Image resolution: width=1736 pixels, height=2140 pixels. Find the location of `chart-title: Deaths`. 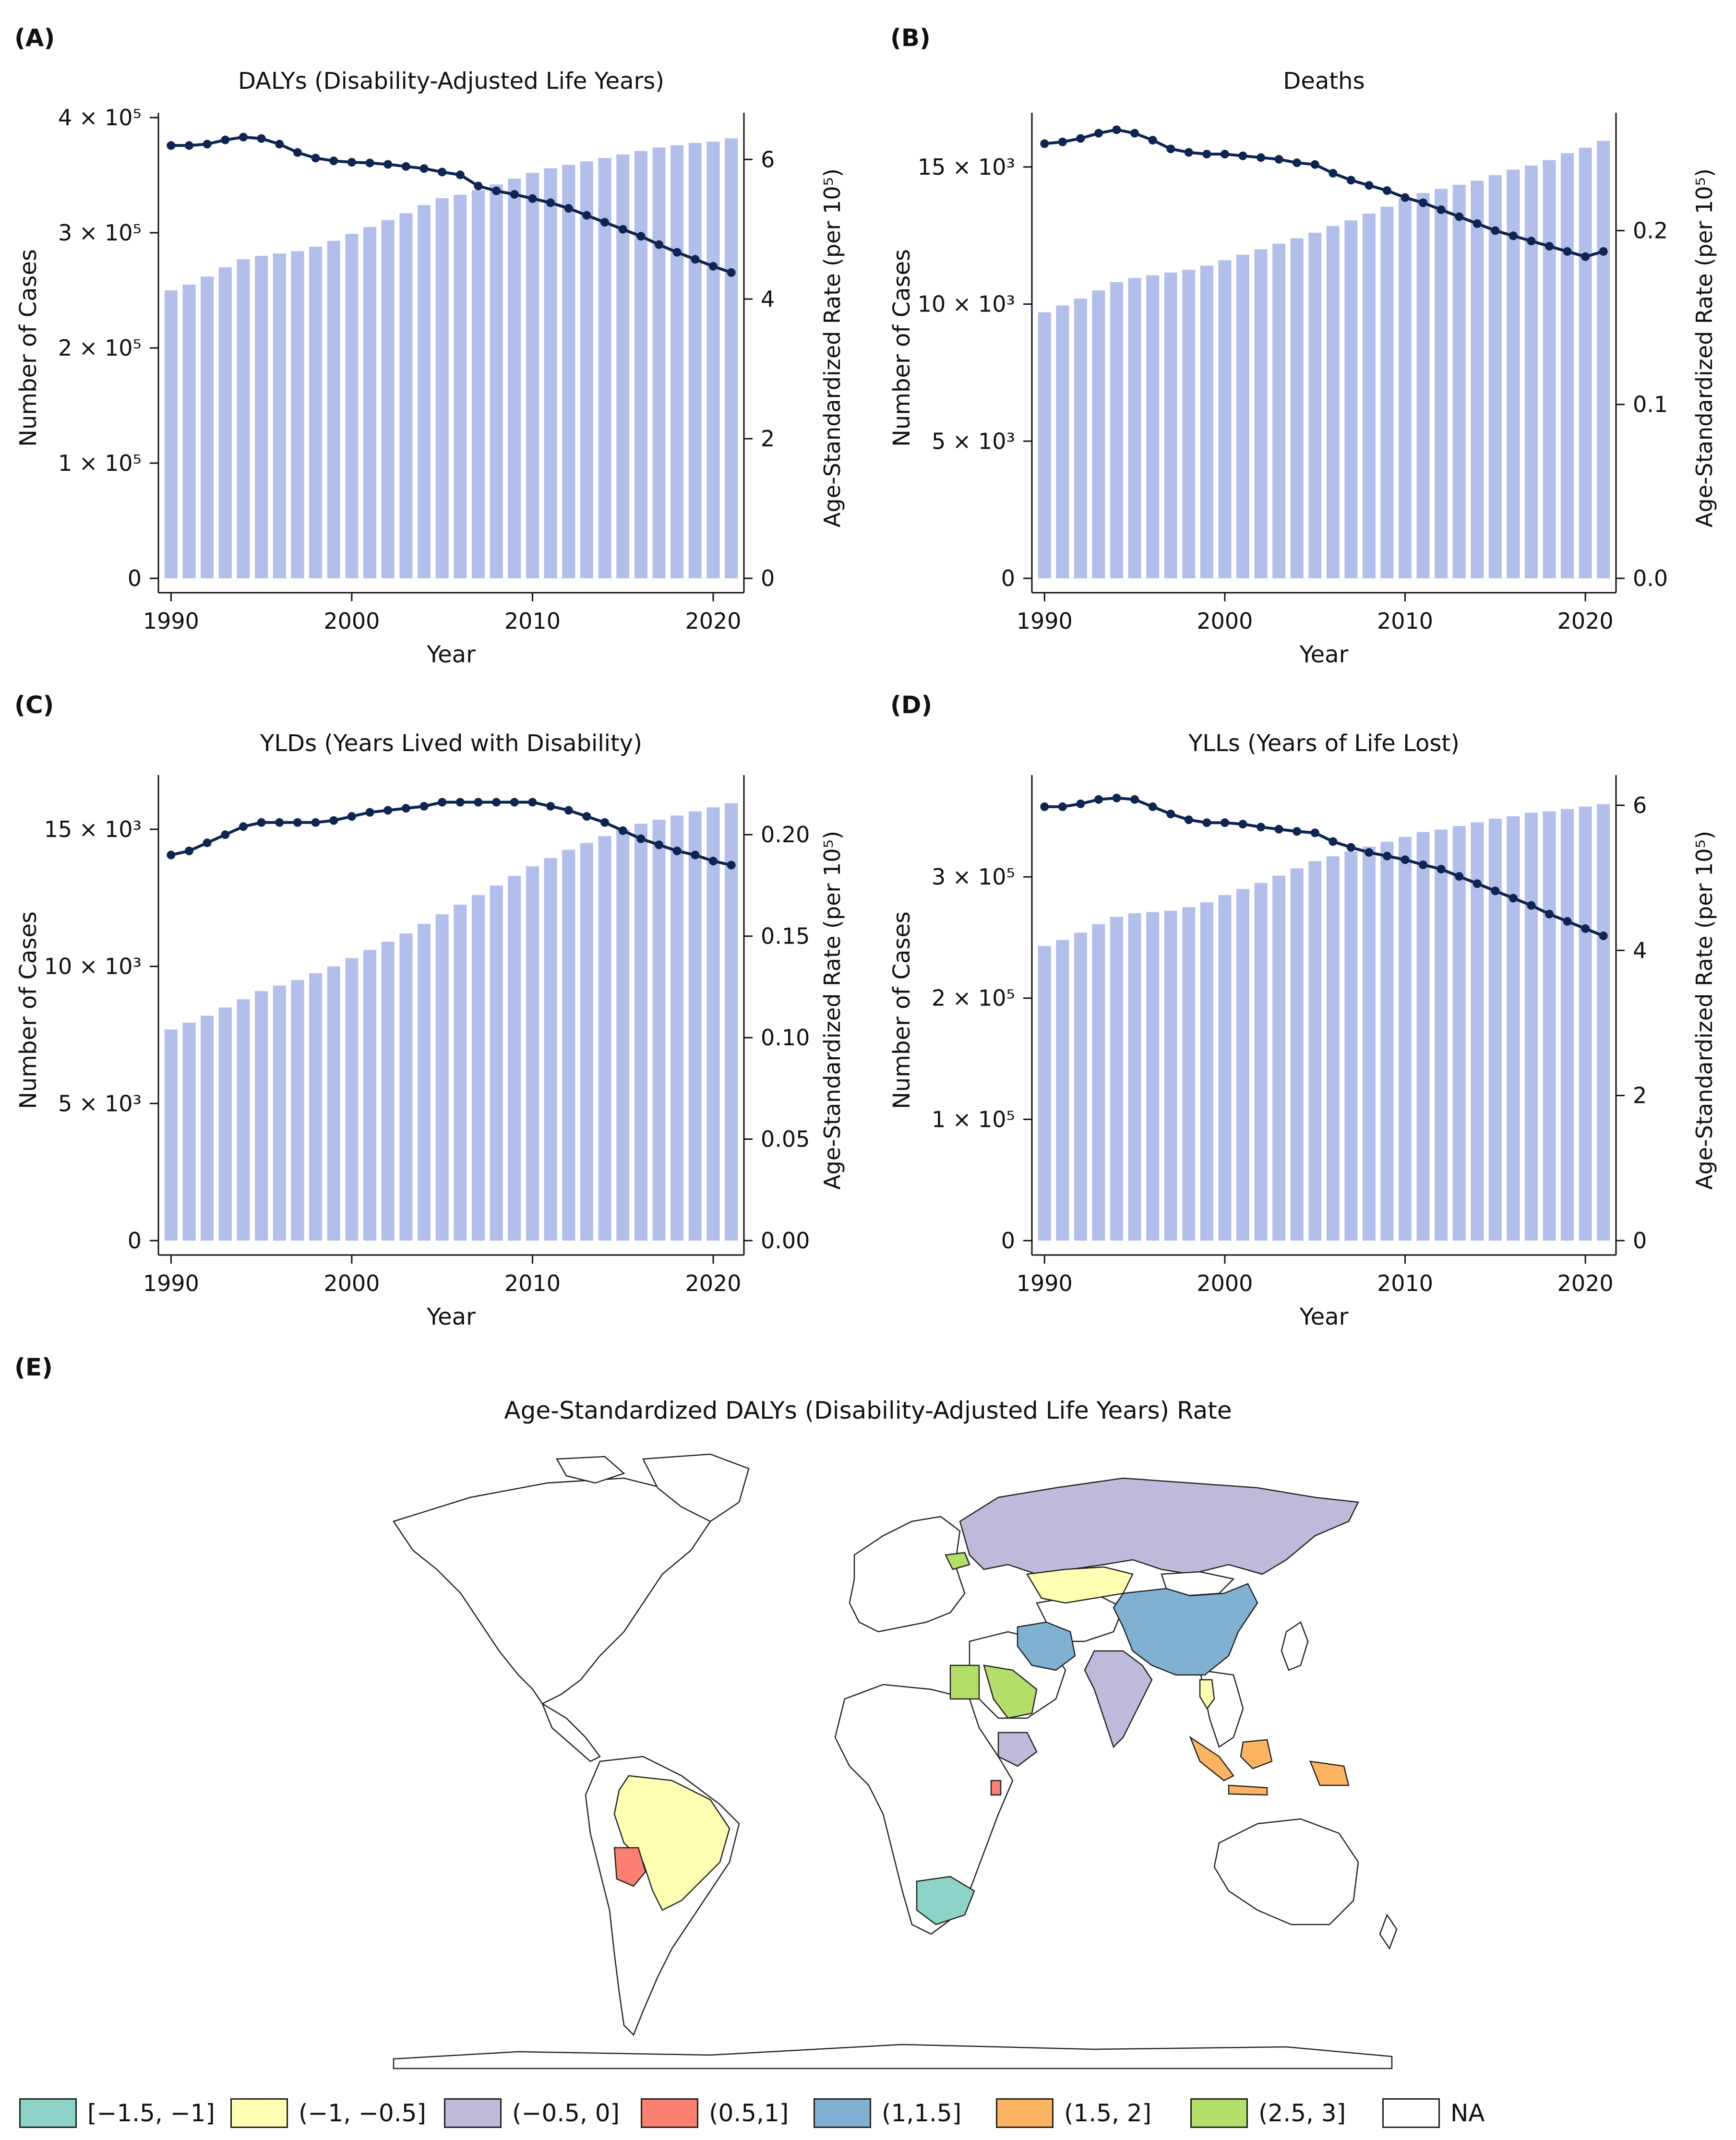

chart-title: Deaths is located at coordinates (1324, 81).